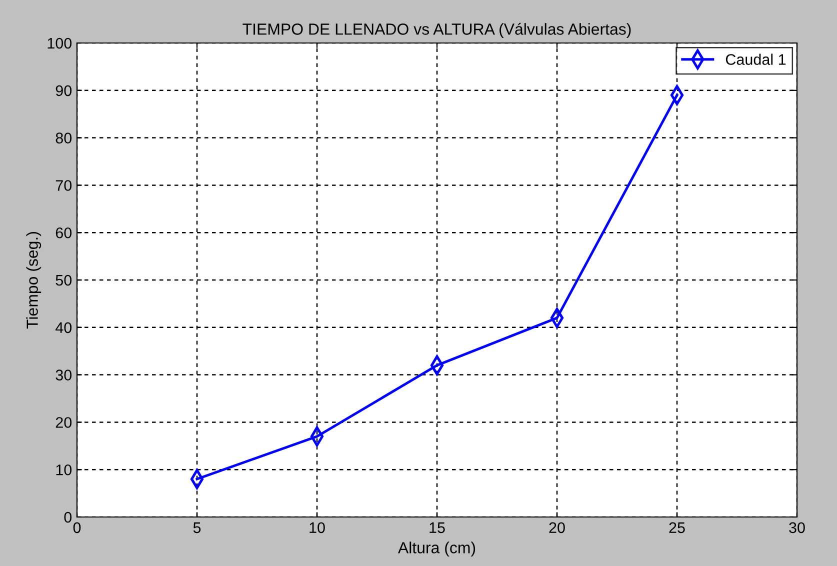  I want to click on x-tick-label: 25, so click(677, 528).